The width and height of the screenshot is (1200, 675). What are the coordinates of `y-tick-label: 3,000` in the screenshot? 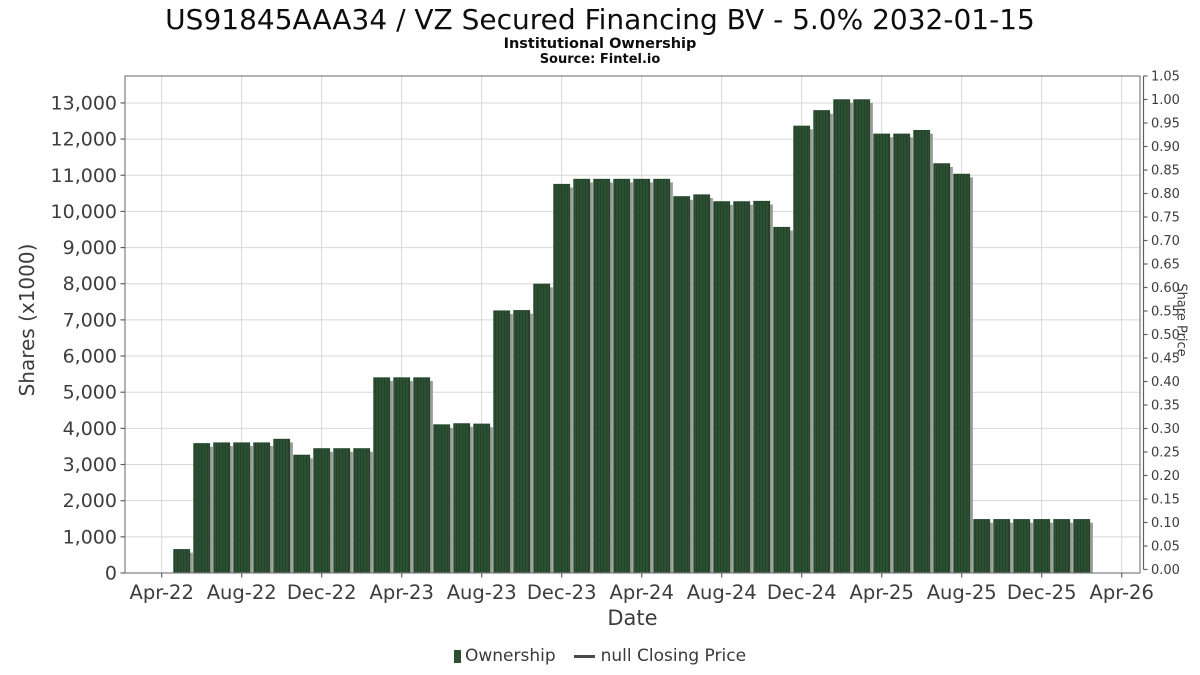 It's located at (90, 465).